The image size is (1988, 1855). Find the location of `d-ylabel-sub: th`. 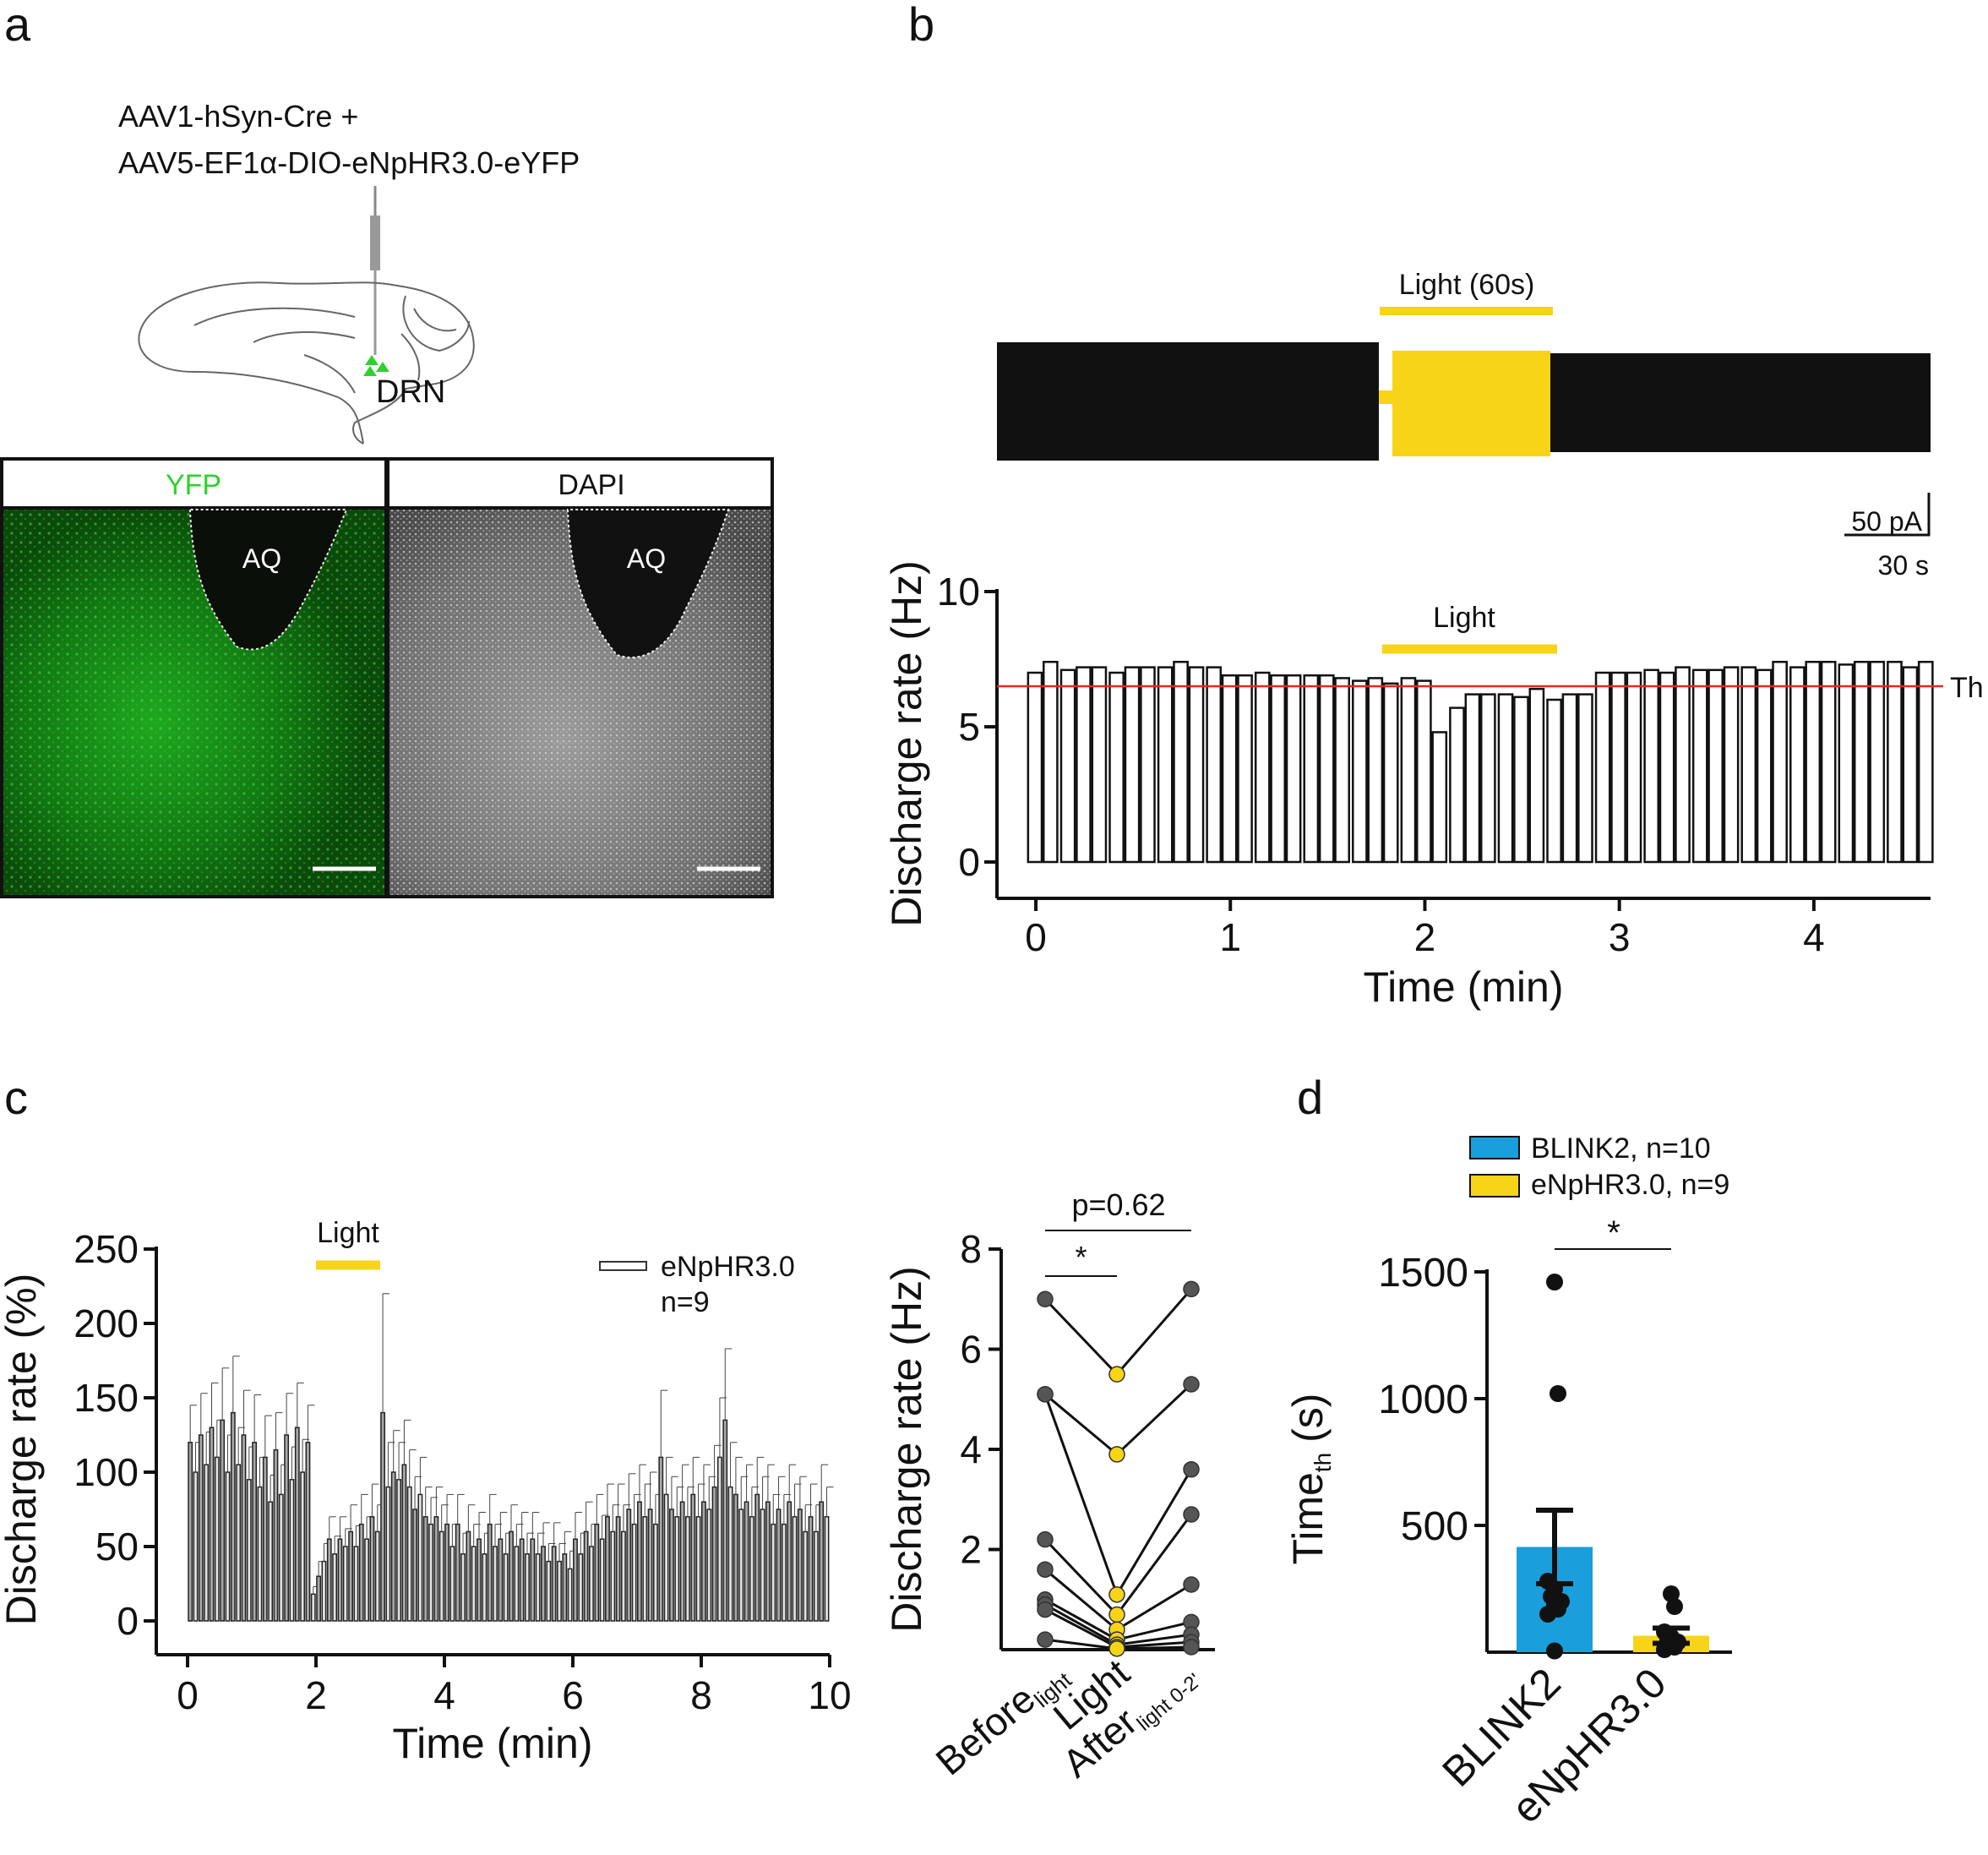

d-ylabel-sub: th is located at coordinates (1323, 1463).